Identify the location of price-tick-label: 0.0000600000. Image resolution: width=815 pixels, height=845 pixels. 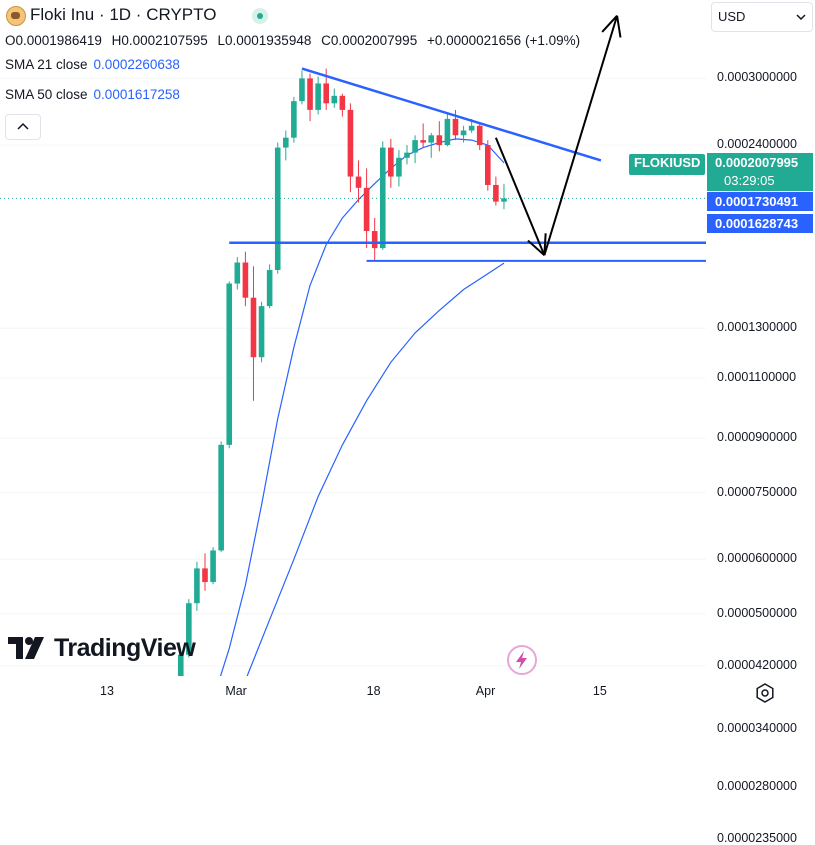
(757, 558).